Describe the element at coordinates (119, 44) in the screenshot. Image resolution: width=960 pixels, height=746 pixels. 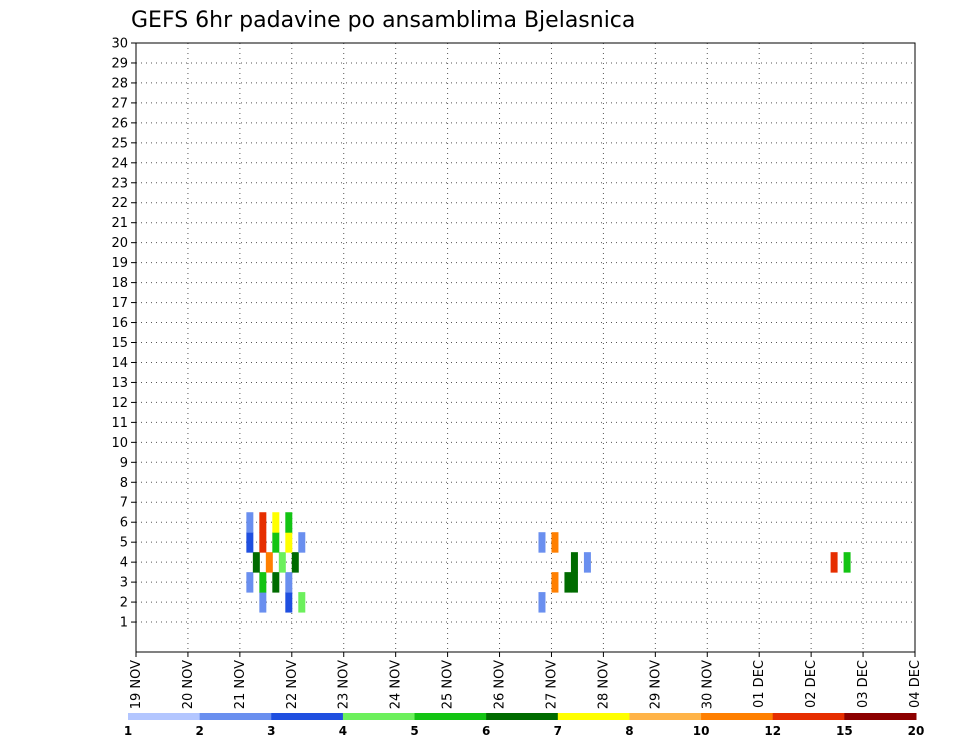
I see `y-tick-label: 30` at that location.